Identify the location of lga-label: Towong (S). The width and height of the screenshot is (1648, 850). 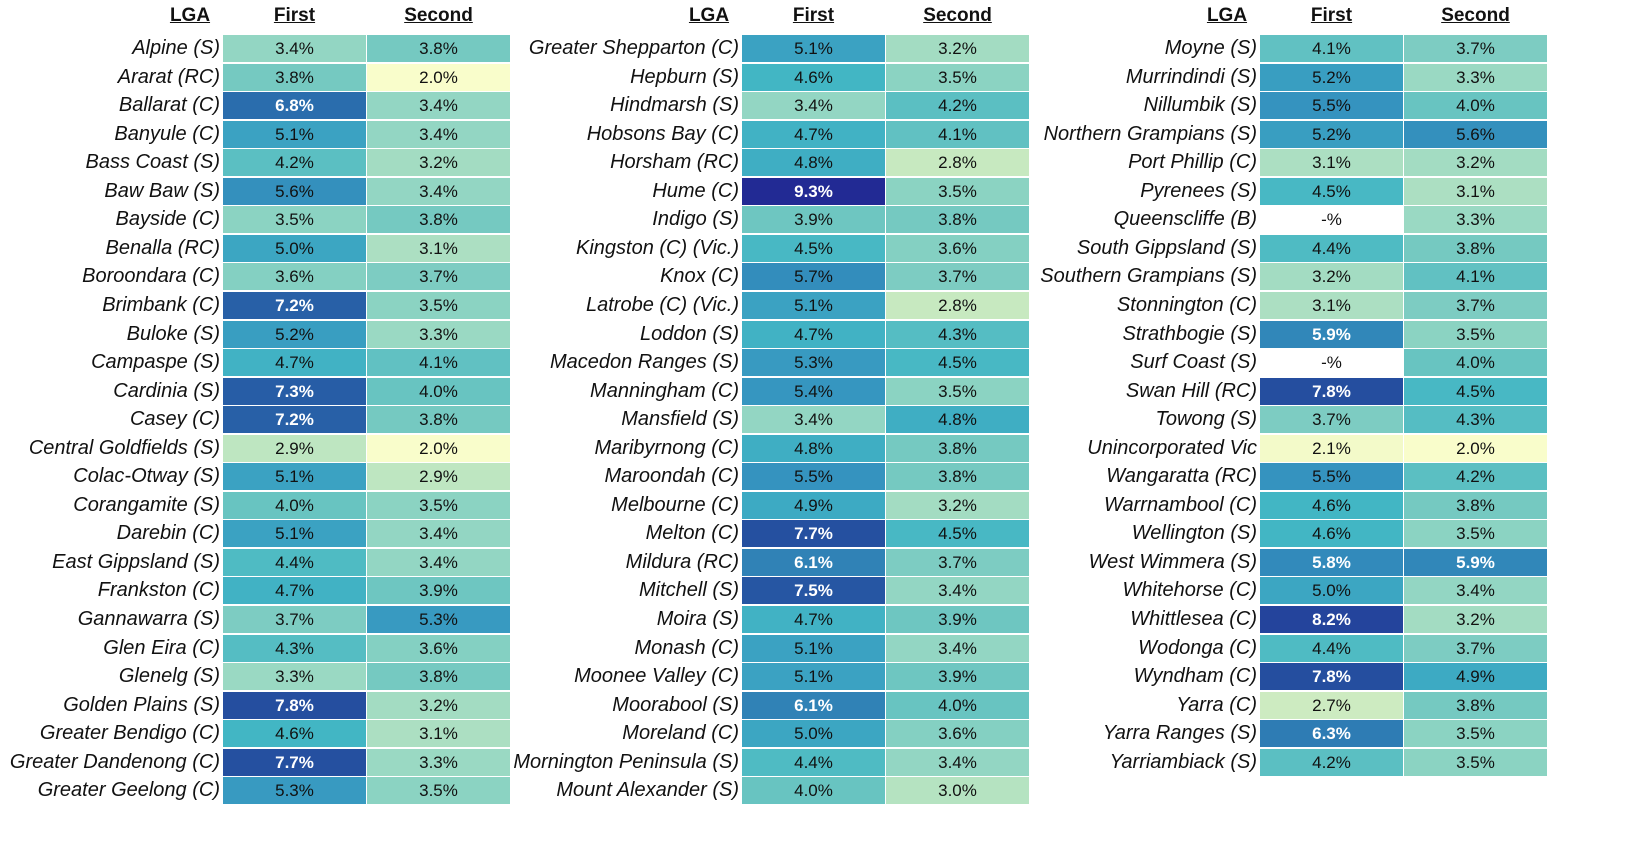
(1206, 419).